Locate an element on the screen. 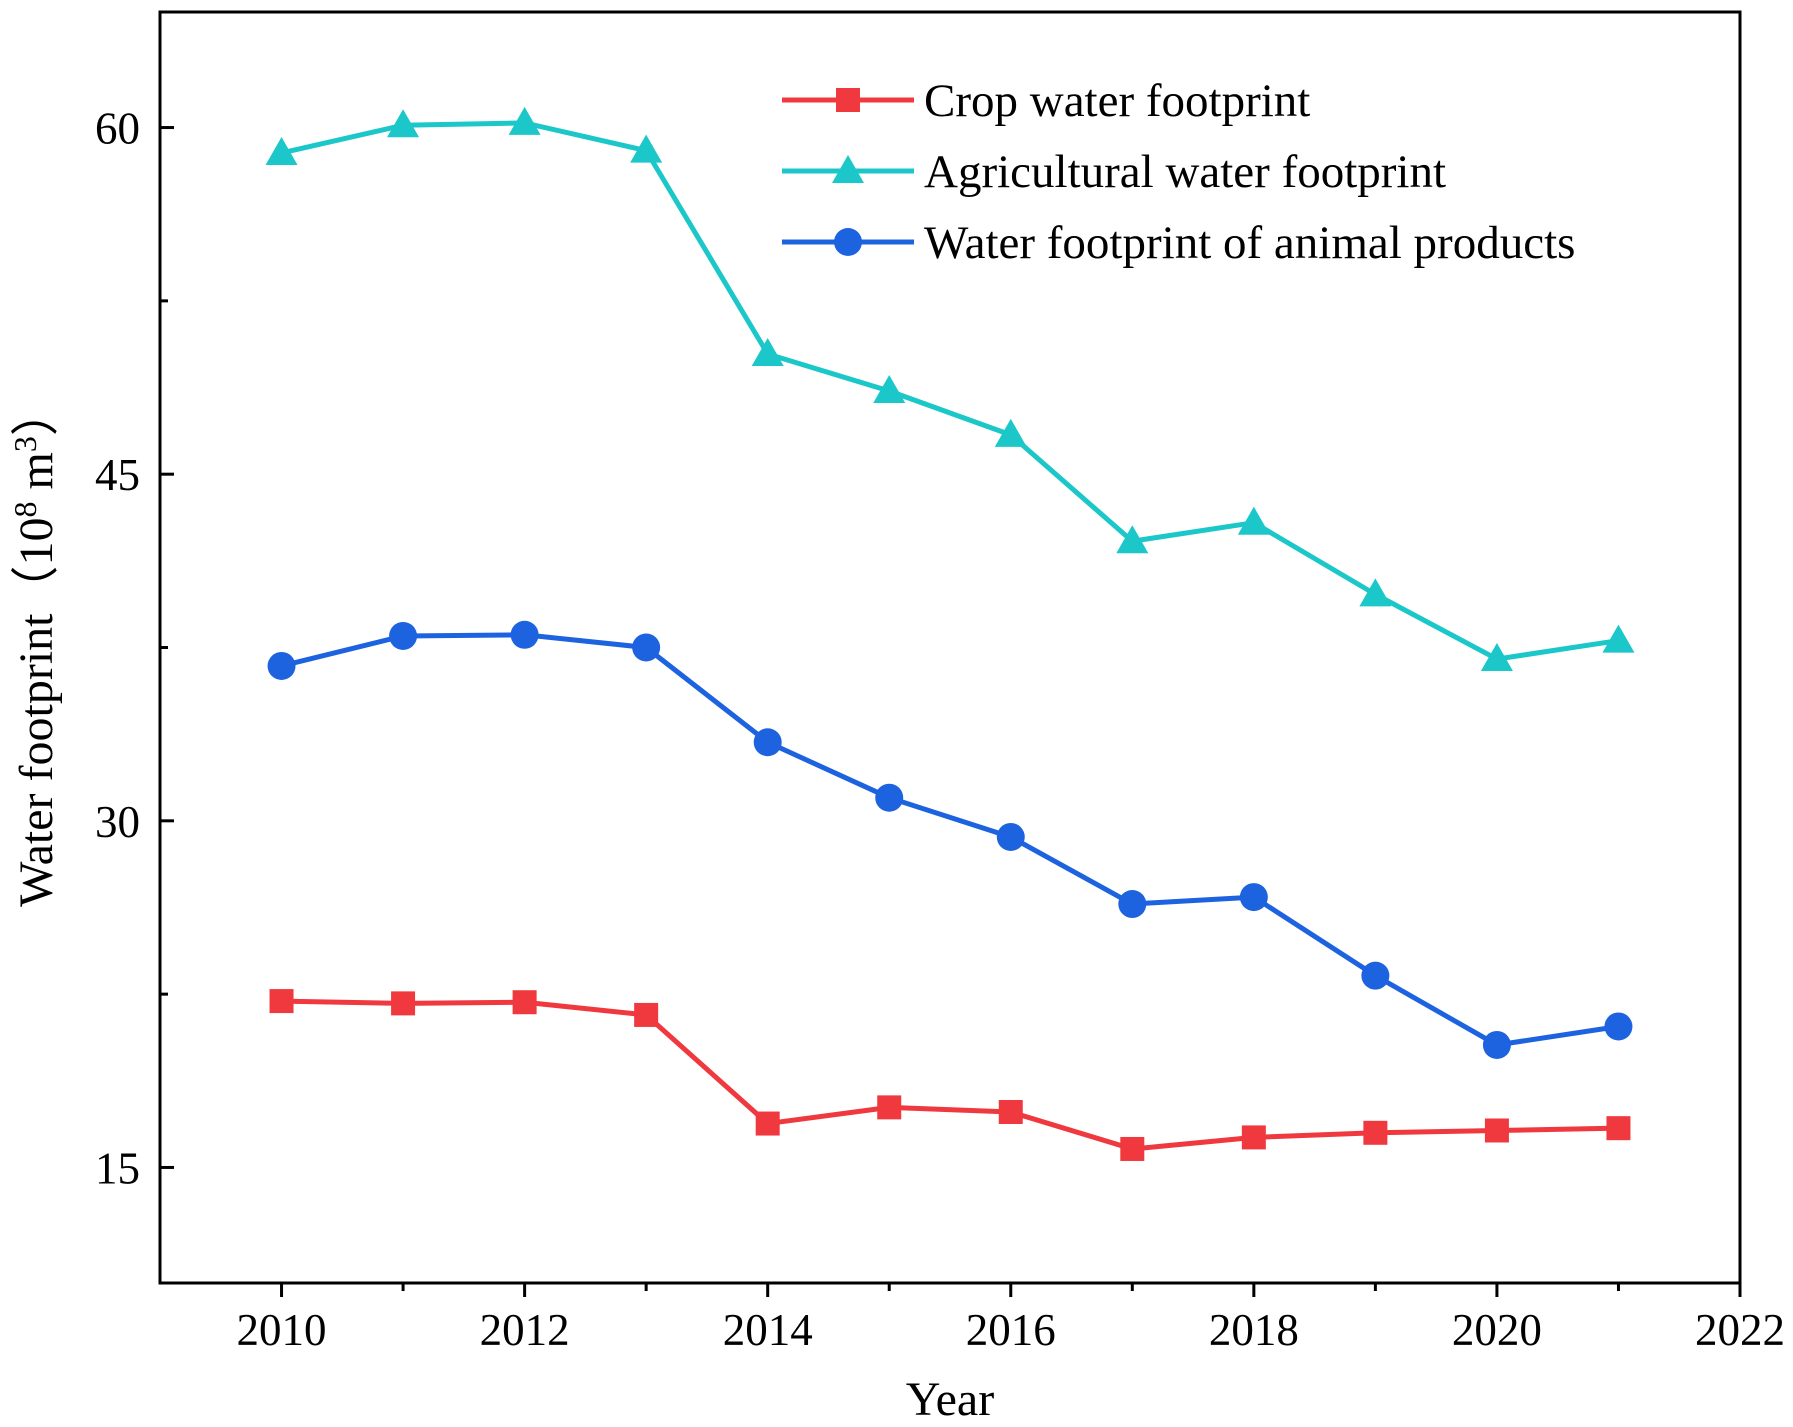  x-axis-title: Year is located at coordinates (950, 1399).